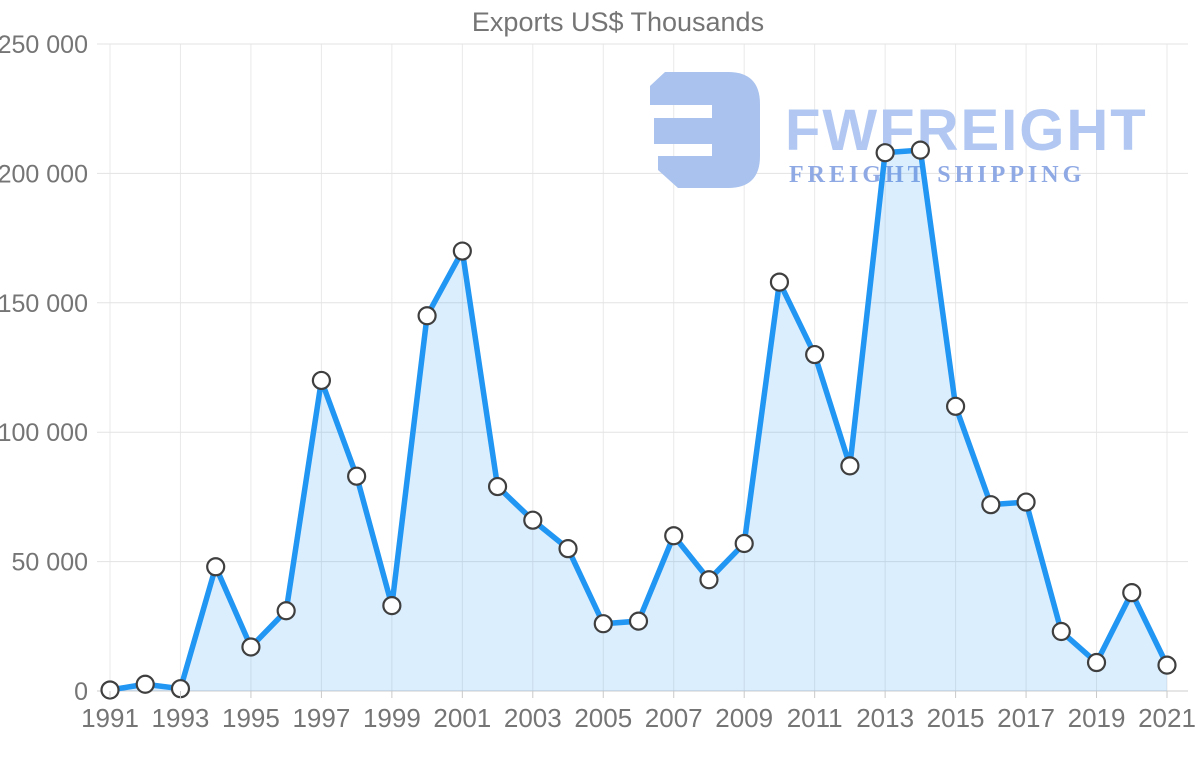 The image size is (1200, 763). Describe the element at coordinates (110, 718) in the screenshot. I see `x-tick-label: 1991` at that location.